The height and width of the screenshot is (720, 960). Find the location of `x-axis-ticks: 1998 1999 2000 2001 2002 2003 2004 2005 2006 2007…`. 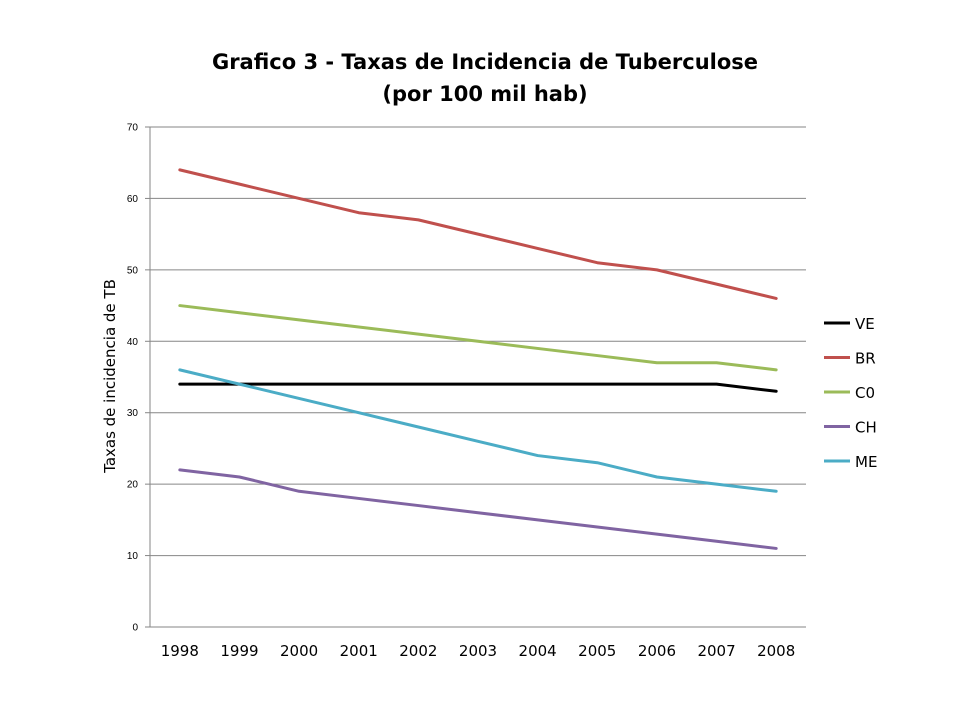

x-axis-ticks: 1998 1999 2000 2001 2002 2003 2004 2005 2006 2007… is located at coordinates (478, 651).